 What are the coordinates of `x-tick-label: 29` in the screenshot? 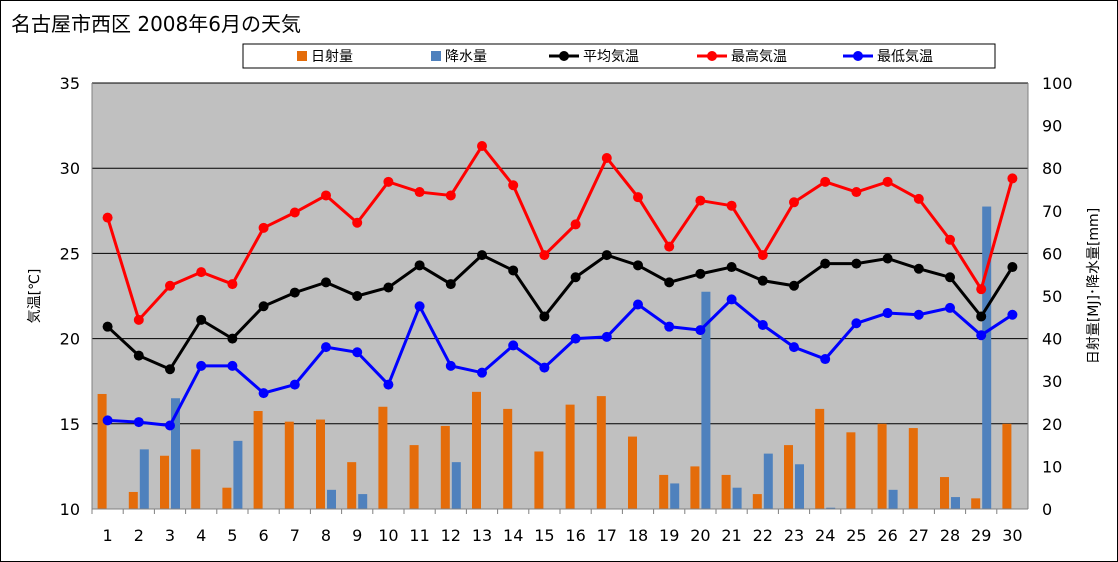 It's located at (981, 535).